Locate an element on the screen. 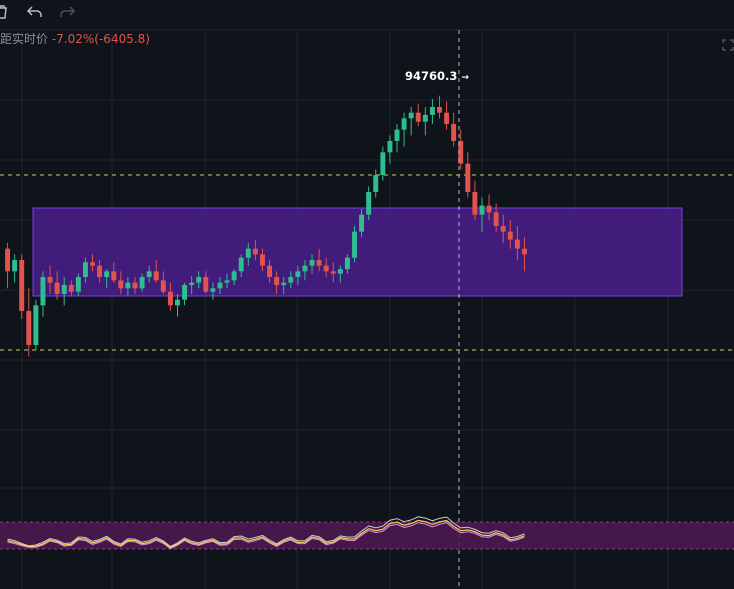 This screenshot has height=589, width=734. trash-icon is located at coordinates (7, 13).